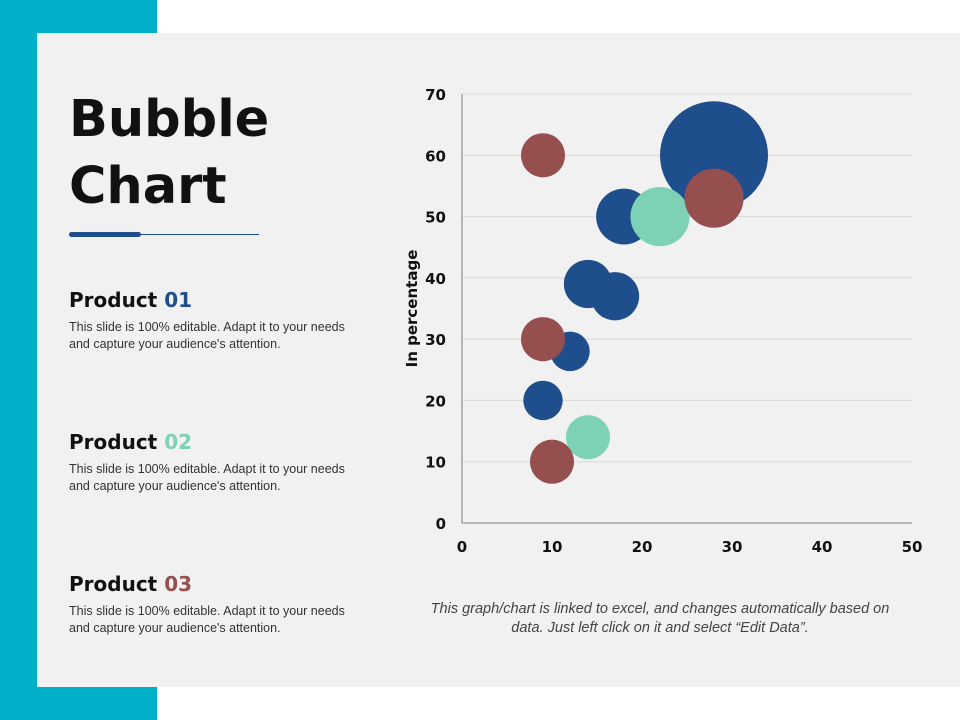  What do you see at coordinates (219, 153) in the screenshot?
I see `slide-title: Bubble Chart` at bounding box center [219, 153].